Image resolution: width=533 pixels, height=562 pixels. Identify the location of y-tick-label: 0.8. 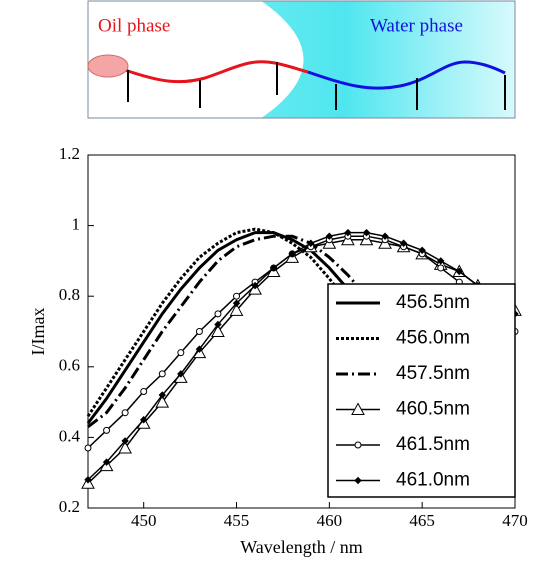
(69, 294).